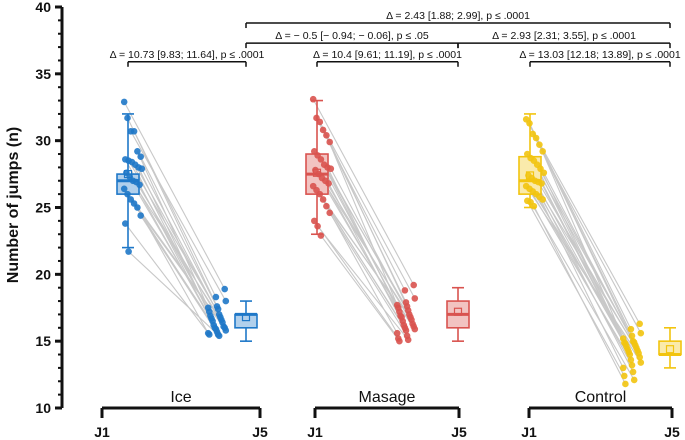 Image resolution: width=685 pixels, height=440 pixels. I want to click on group-masage, so click(387, 220).